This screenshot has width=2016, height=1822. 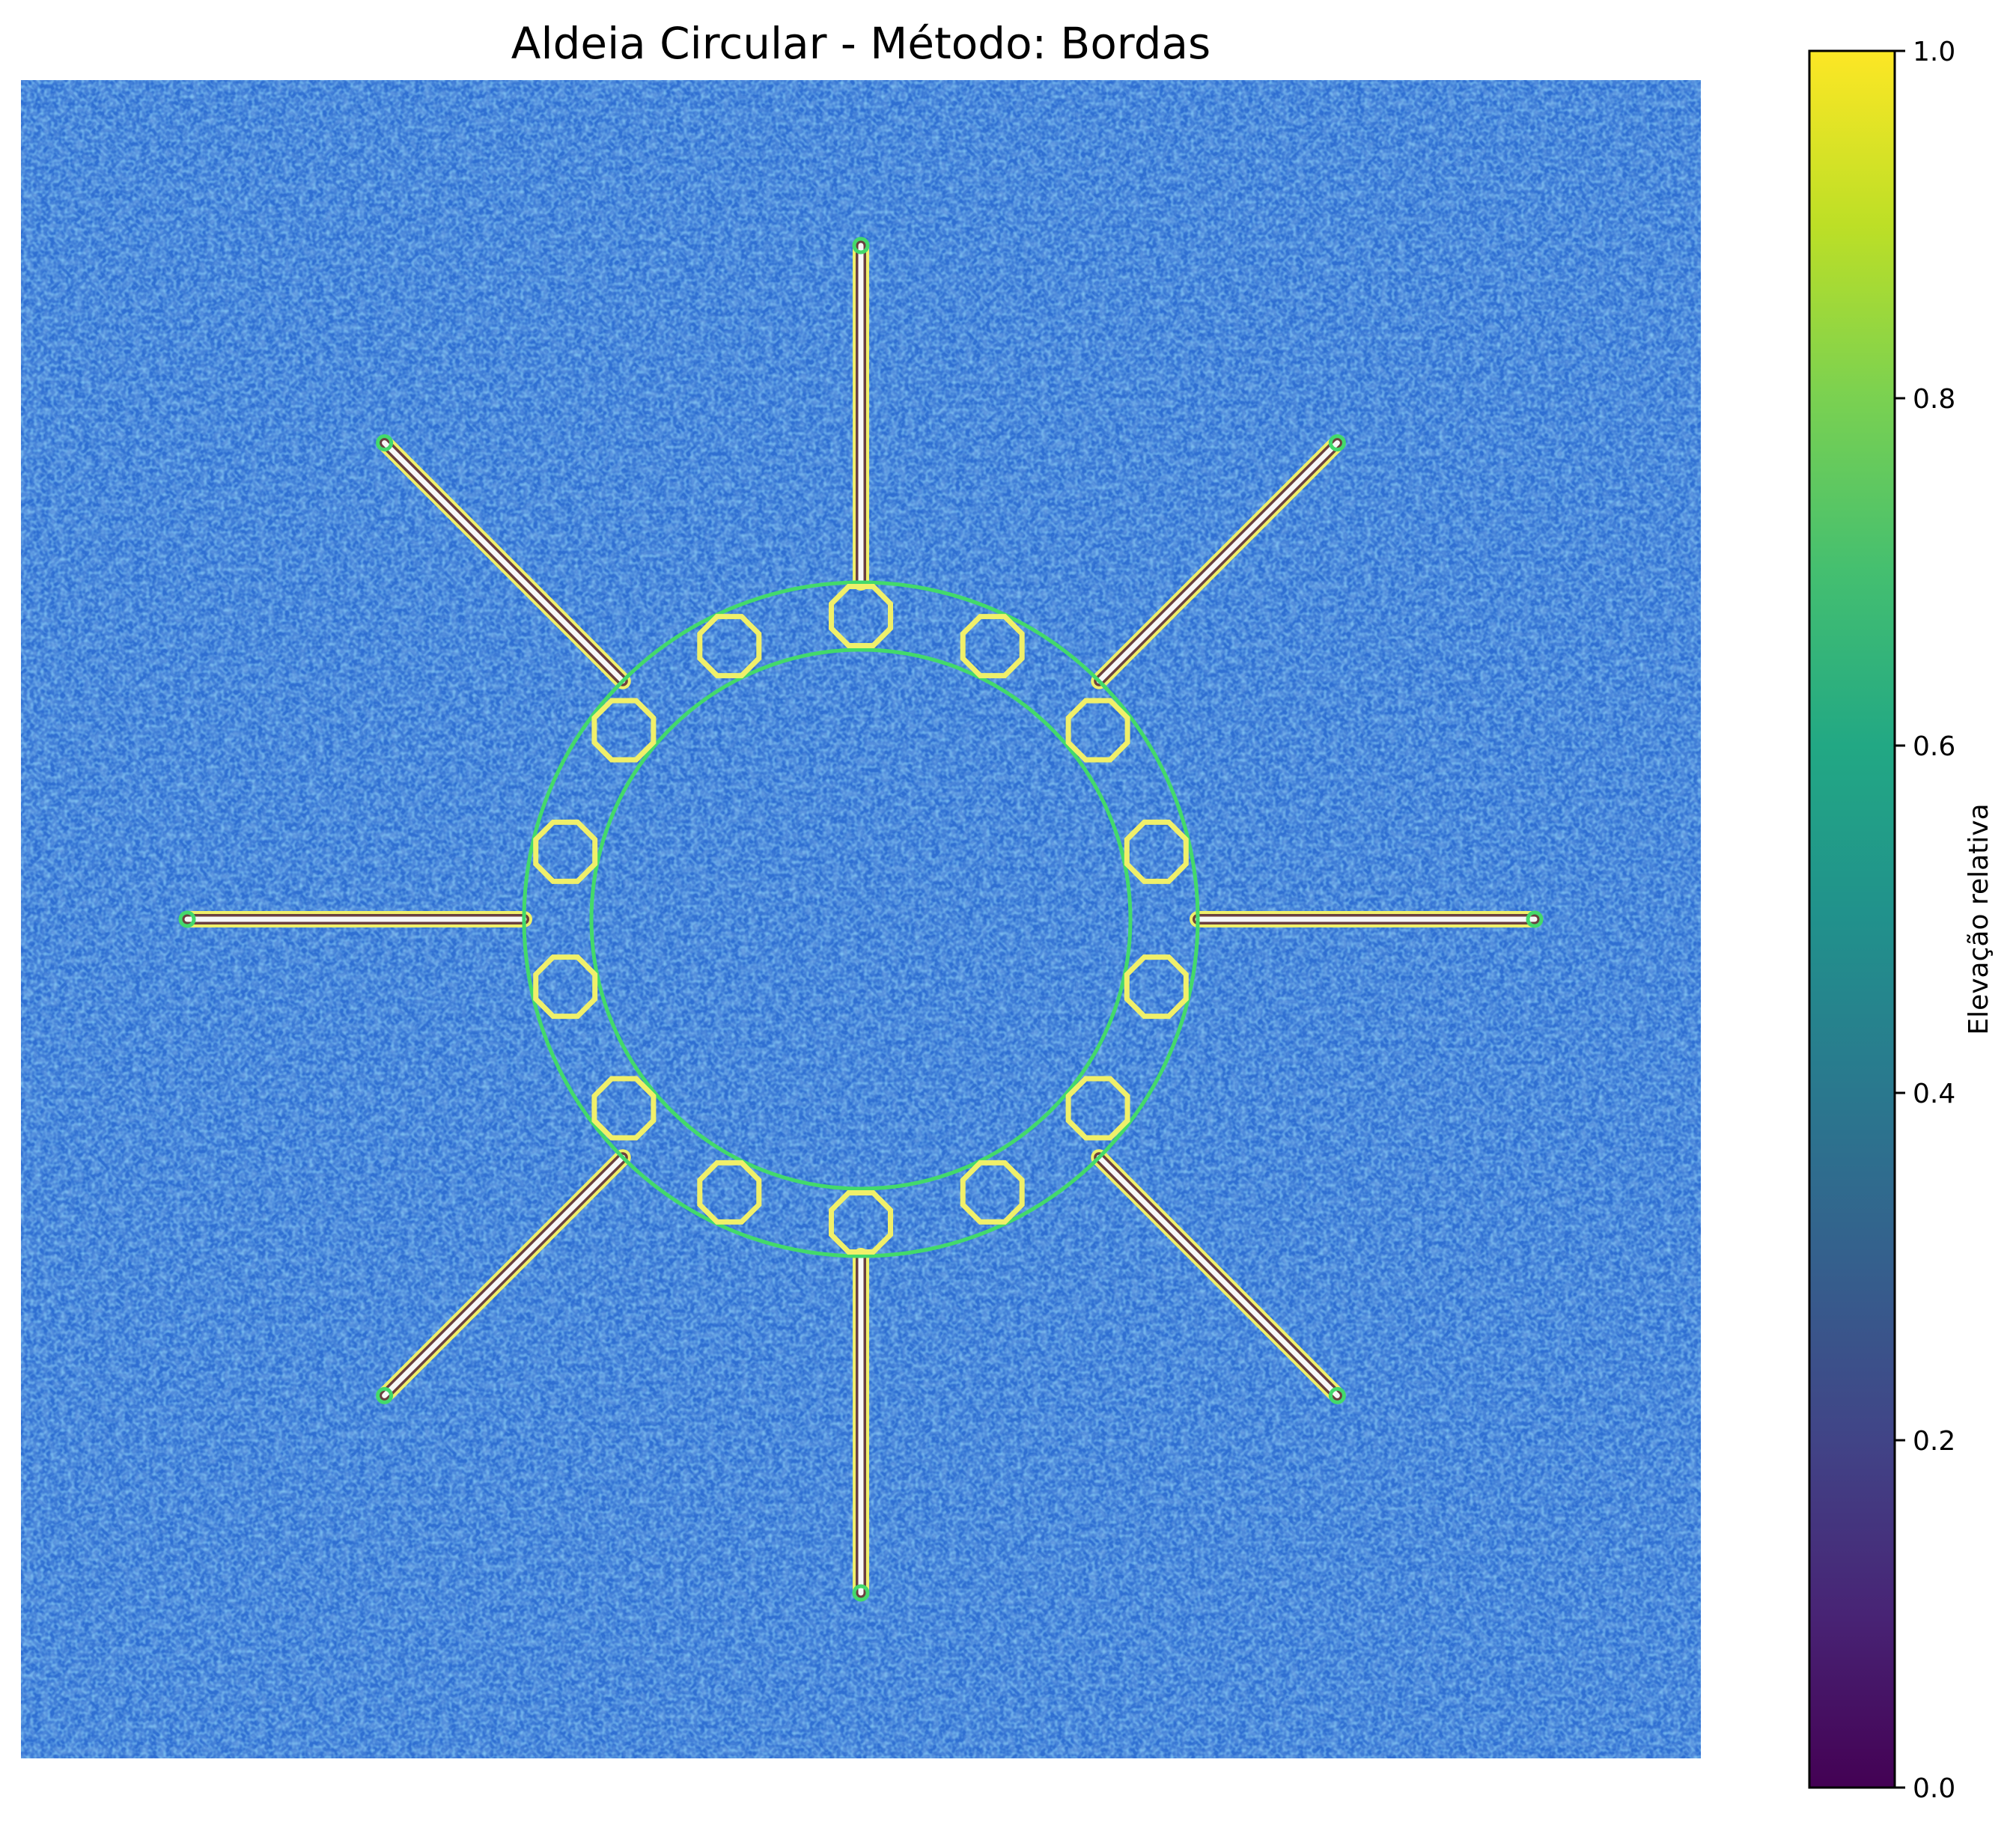 I want to click on colorbar-tick-label: 0.6, so click(x=1934, y=746).